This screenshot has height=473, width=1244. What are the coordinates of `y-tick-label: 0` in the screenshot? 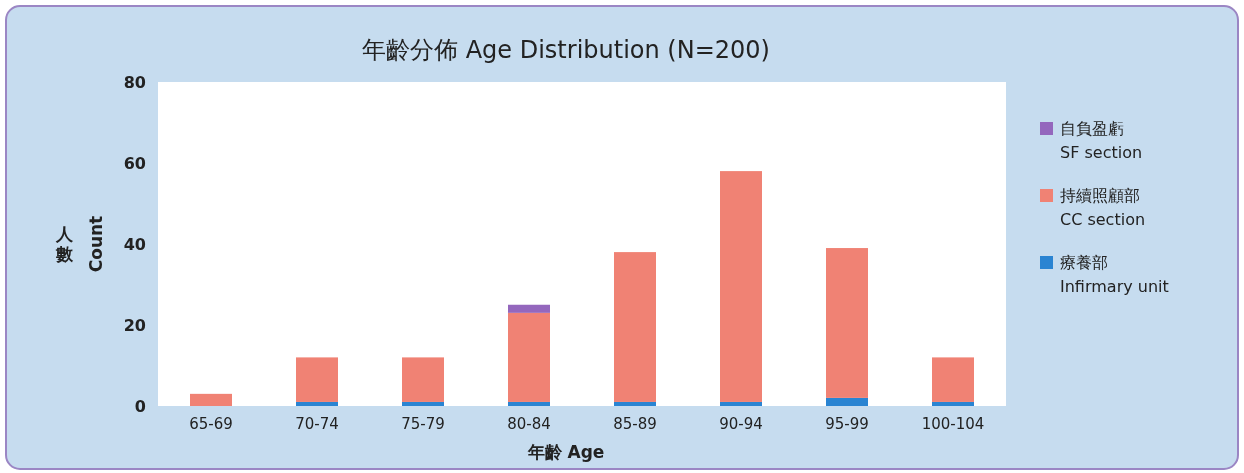 It's located at (140, 406).